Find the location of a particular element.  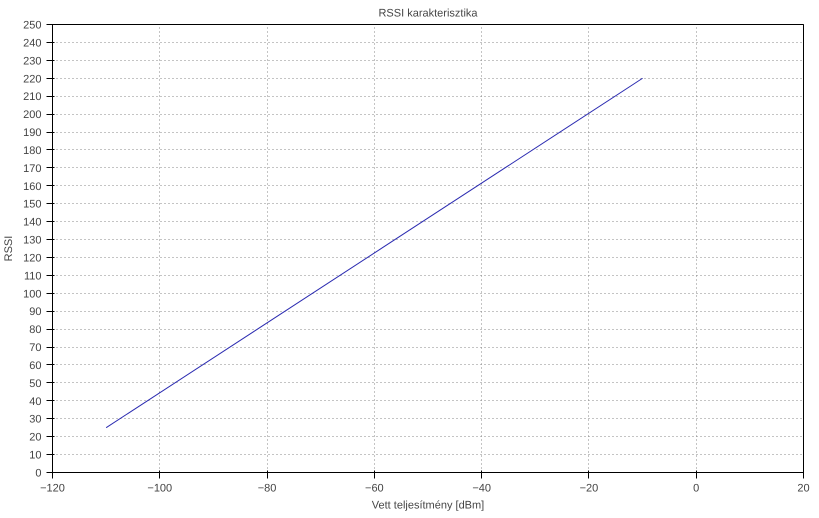

x-tick-label: 0 is located at coordinates (696, 488).